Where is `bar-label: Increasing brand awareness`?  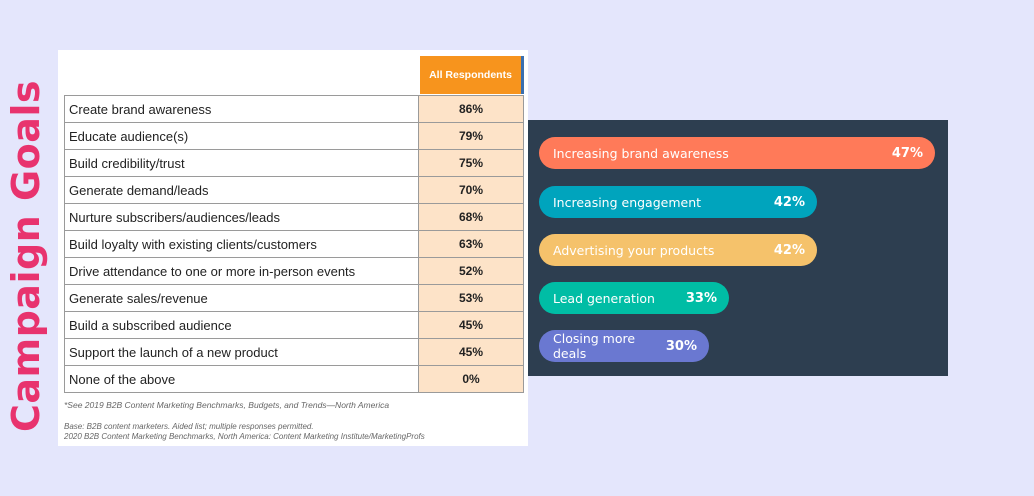
bar-label: Increasing brand awareness is located at coordinates (641, 153).